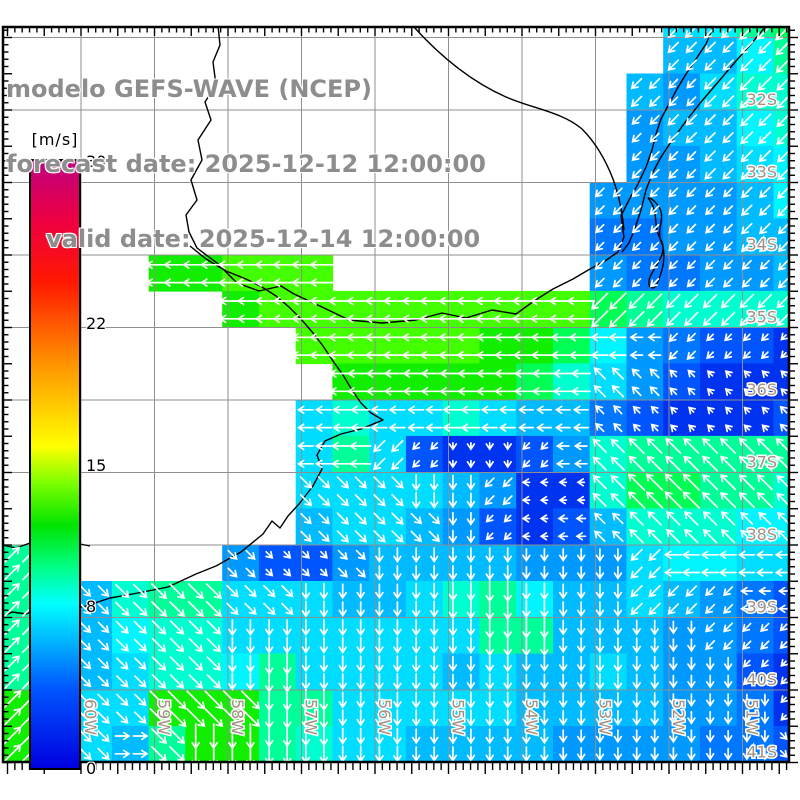 This screenshot has height=800, width=800. Describe the element at coordinates (605, 717) in the screenshot. I see `lon-label: 53W` at that location.